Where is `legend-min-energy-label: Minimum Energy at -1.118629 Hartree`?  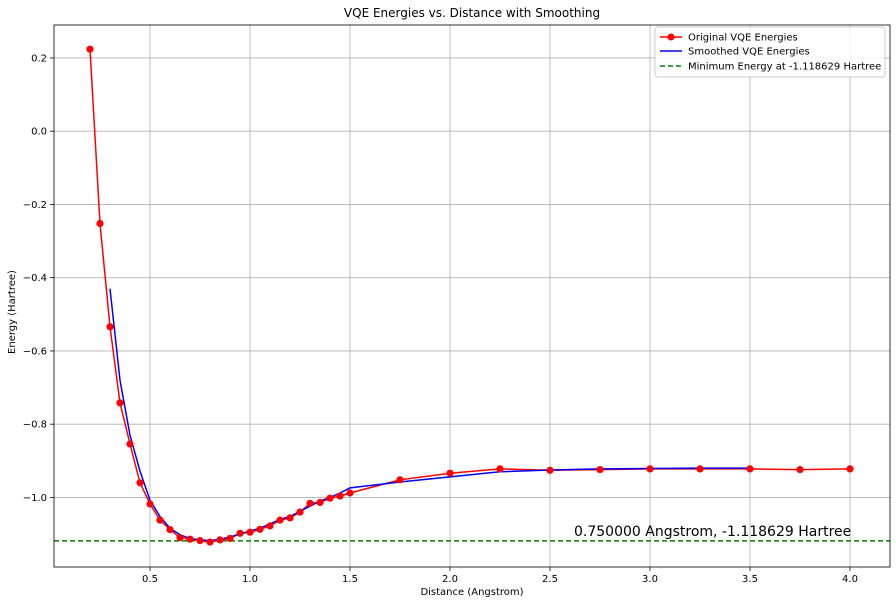 legend-min-energy-label: Minimum Energy at -1.118629 Hartree is located at coordinates (784, 67).